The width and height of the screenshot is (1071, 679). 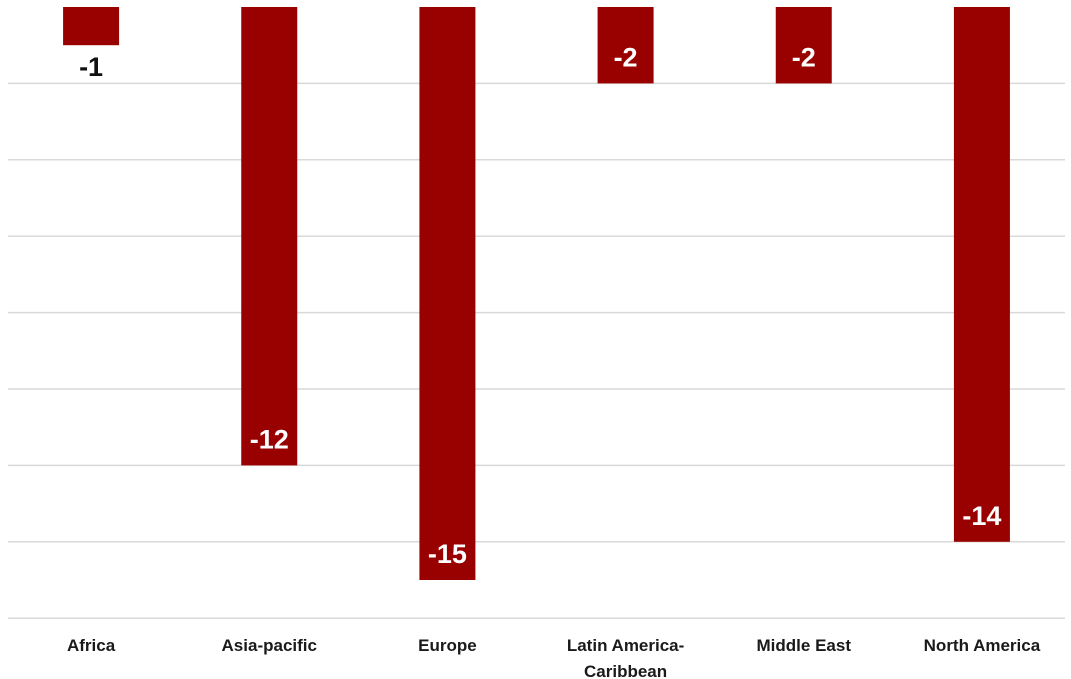 What do you see at coordinates (269, 439) in the screenshot?
I see `value-label-1: -12` at bounding box center [269, 439].